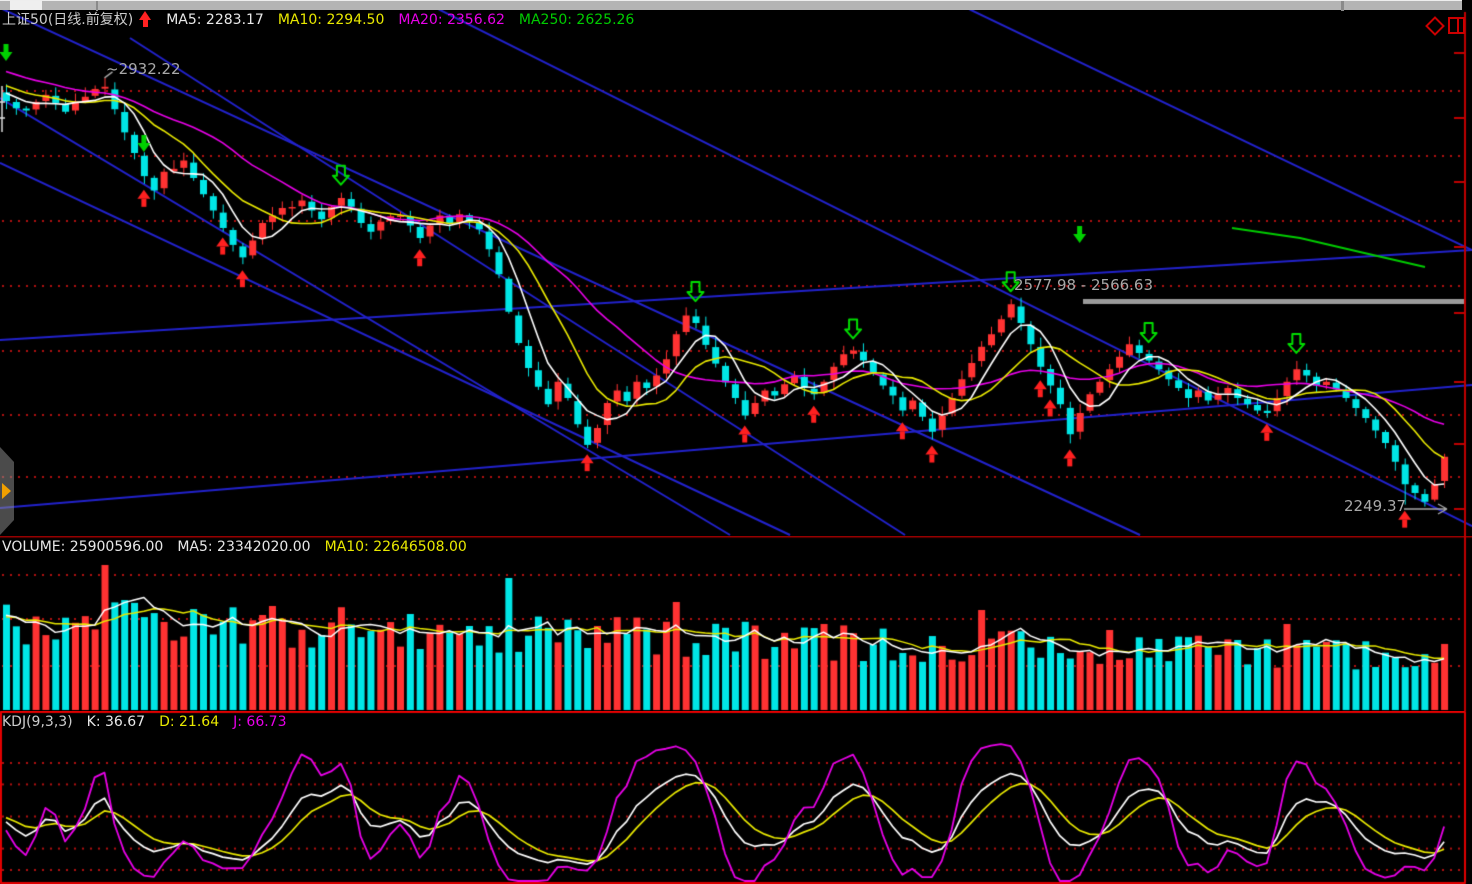  Describe the element at coordinates (68, 19) in the screenshot. I see `chart-title: 上证50(日线.前复权)` at that location.